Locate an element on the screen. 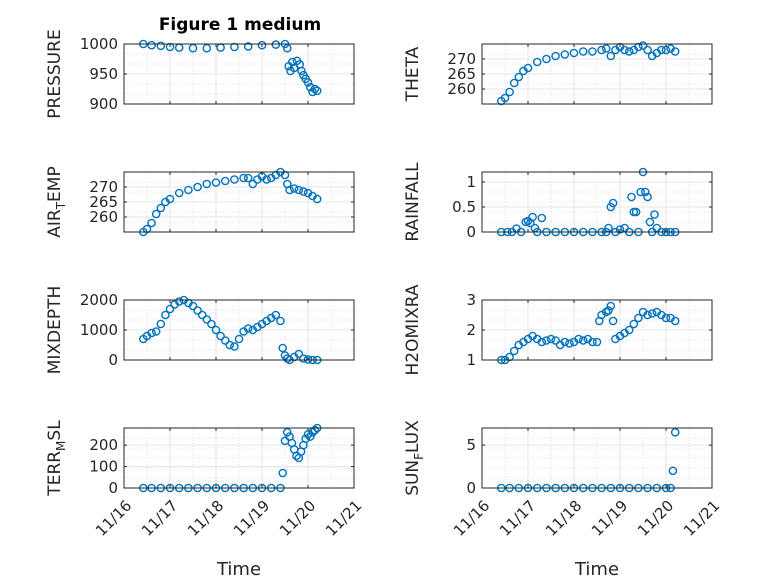  y-tick-label: 950 is located at coordinates (103, 74).